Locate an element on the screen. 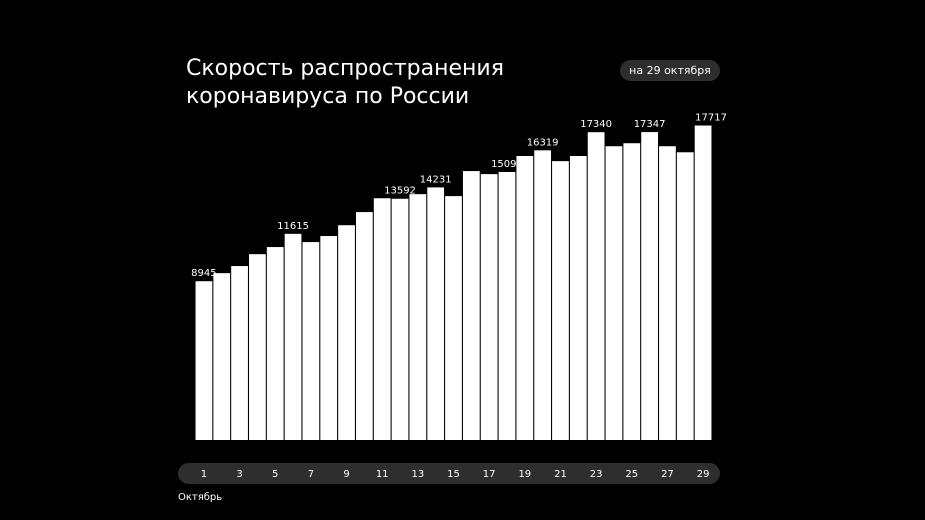  x-tick-label: 21 is located at coordinates (560, 474).